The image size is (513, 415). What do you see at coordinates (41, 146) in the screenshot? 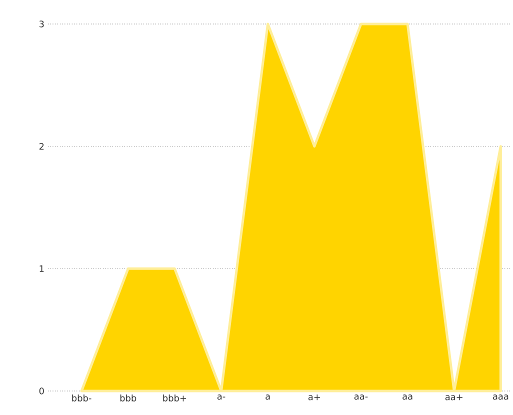
I see `y-tick-label: 2` at bounding box center [41, 146].